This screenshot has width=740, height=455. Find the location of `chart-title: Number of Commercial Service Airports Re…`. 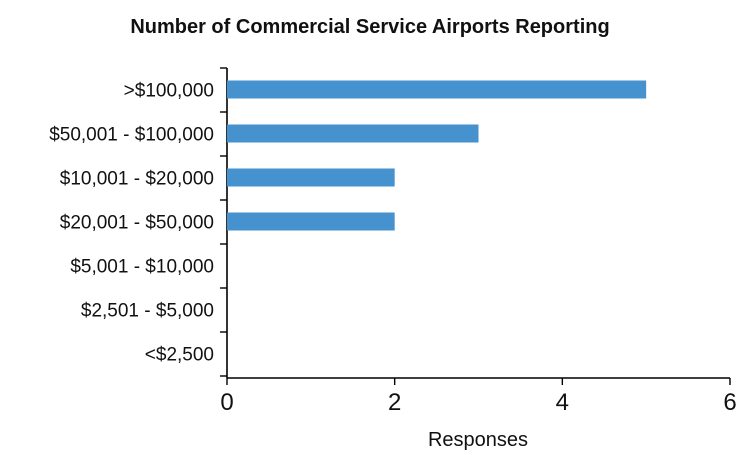

chart-title: Number of Commercial Service Airports Re… is located at coordinates (369, 27).